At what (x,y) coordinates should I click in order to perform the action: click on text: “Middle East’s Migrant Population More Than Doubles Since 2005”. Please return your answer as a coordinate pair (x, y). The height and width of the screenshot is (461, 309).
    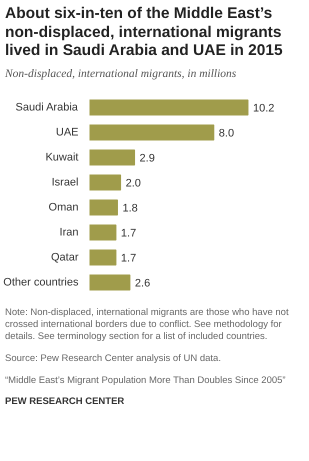
    Looking at the image, I should click on (145, 380).